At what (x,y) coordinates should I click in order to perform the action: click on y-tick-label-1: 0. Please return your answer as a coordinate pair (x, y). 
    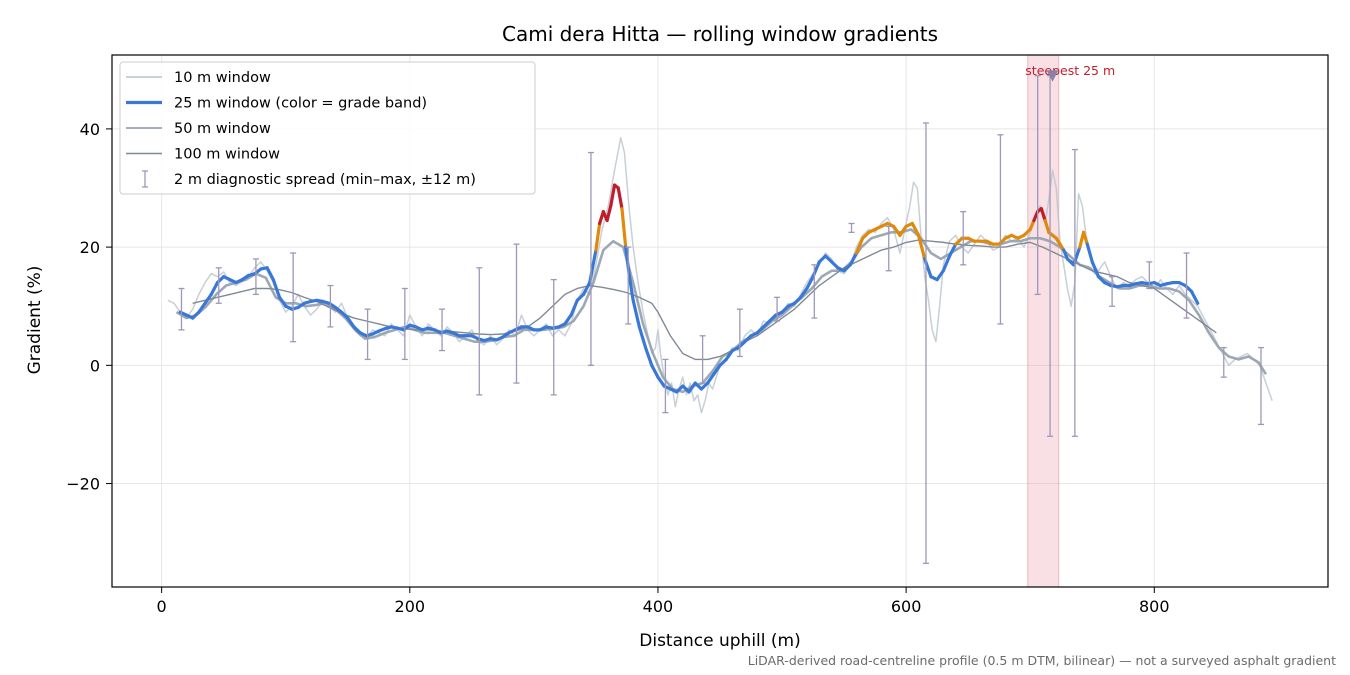
    Looking at the image, I should click on (95, 365).